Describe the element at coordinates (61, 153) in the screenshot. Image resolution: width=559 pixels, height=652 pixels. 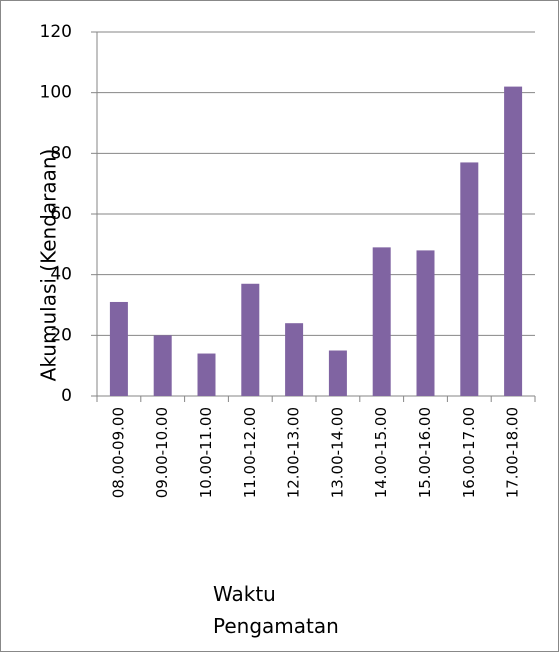
I see `y-tick-label: 80` at that location.